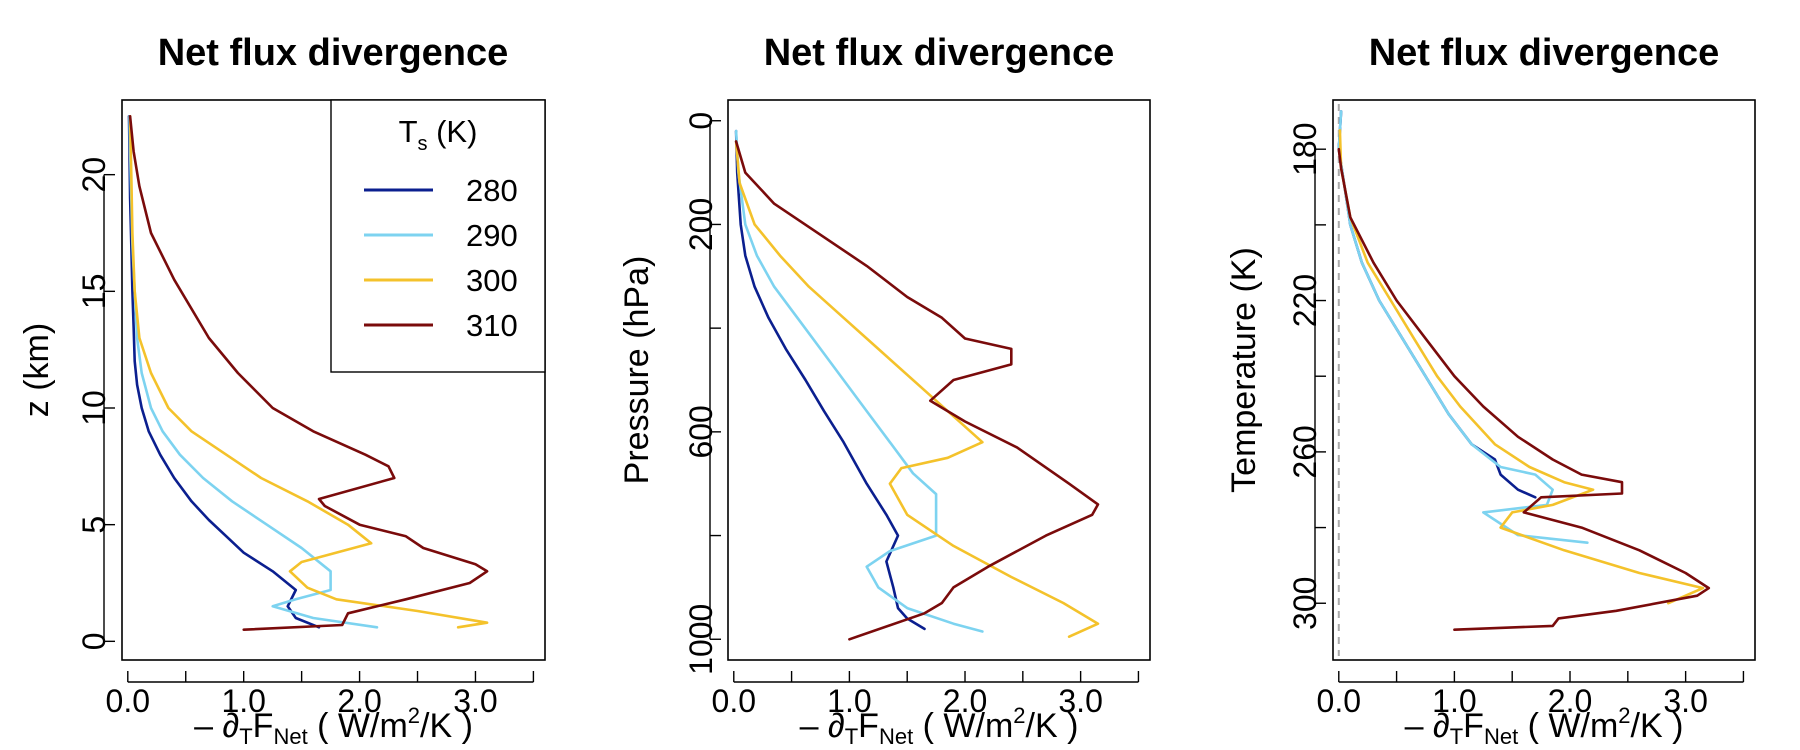 This screenshot has height=750, width=1800. Describe the element at coordinates (492, 190) in the screenshot. I see `legend-label-280: 280` at that location.